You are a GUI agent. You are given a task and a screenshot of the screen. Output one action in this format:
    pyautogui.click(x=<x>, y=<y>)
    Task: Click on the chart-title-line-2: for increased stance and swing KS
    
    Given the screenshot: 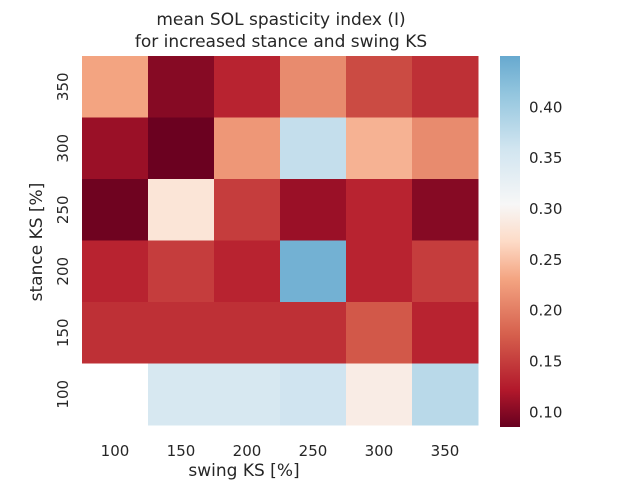 What is the action you would take?
    pyautogui.click(x=281, y=42)
    